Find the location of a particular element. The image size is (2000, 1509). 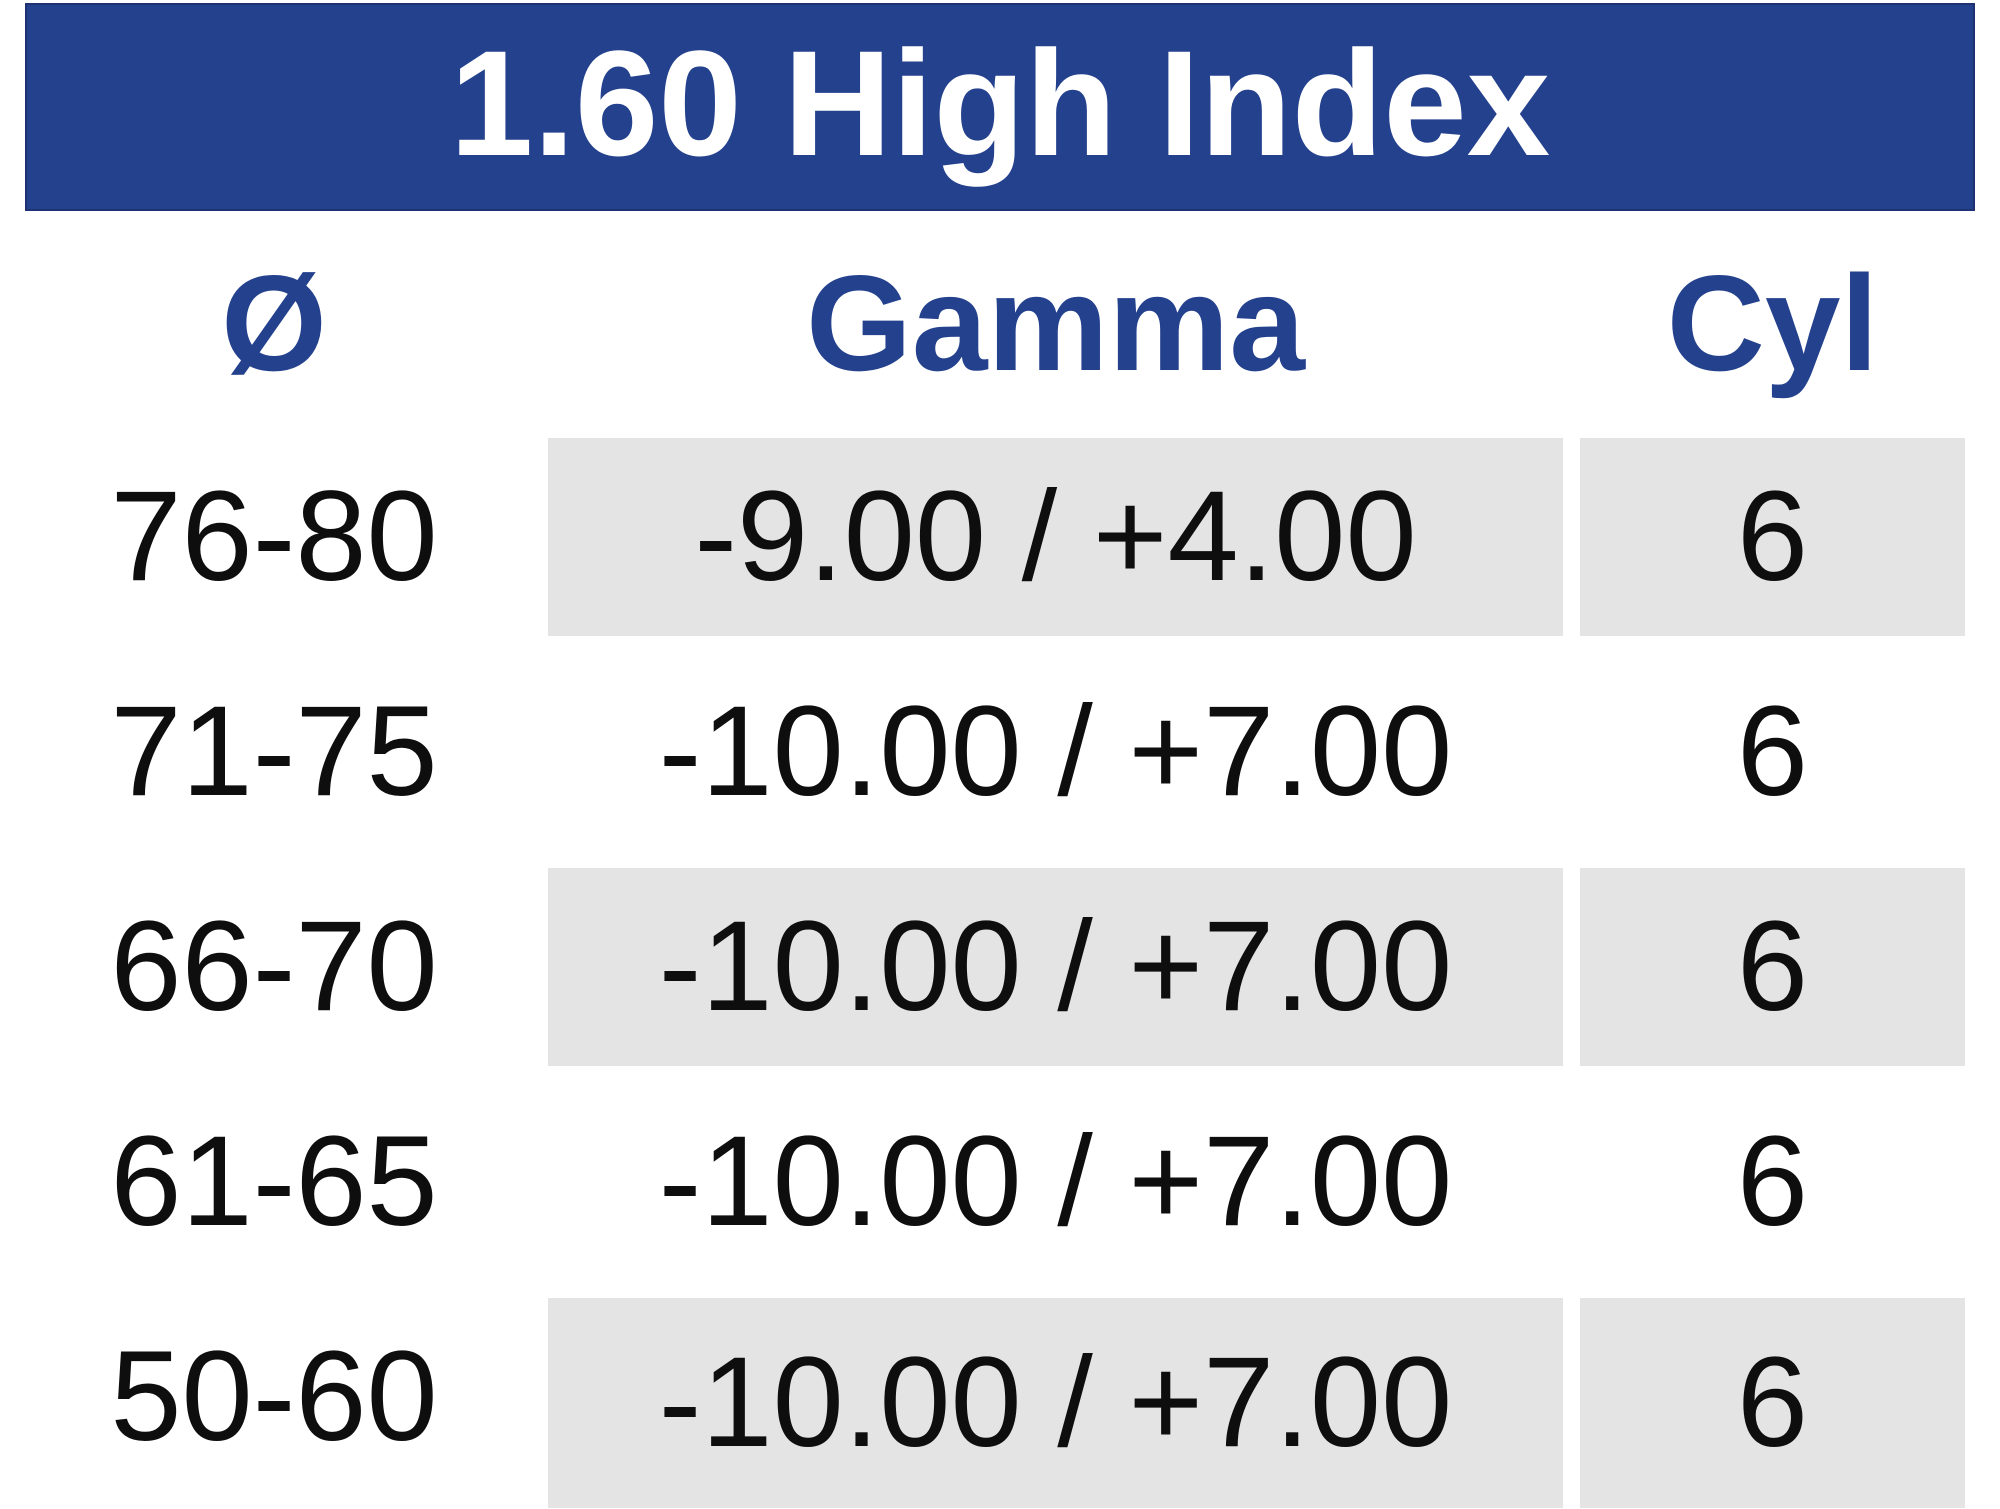

cell-diameter: 66-70 is located at coordinates (274, 966).